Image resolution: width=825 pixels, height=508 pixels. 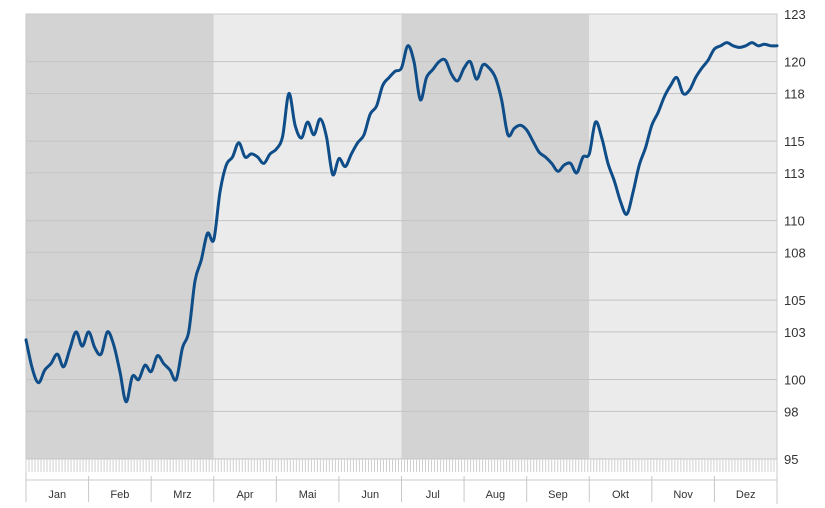 I want to click on y-tick-label-110: 110, so click(x=794, y=221).